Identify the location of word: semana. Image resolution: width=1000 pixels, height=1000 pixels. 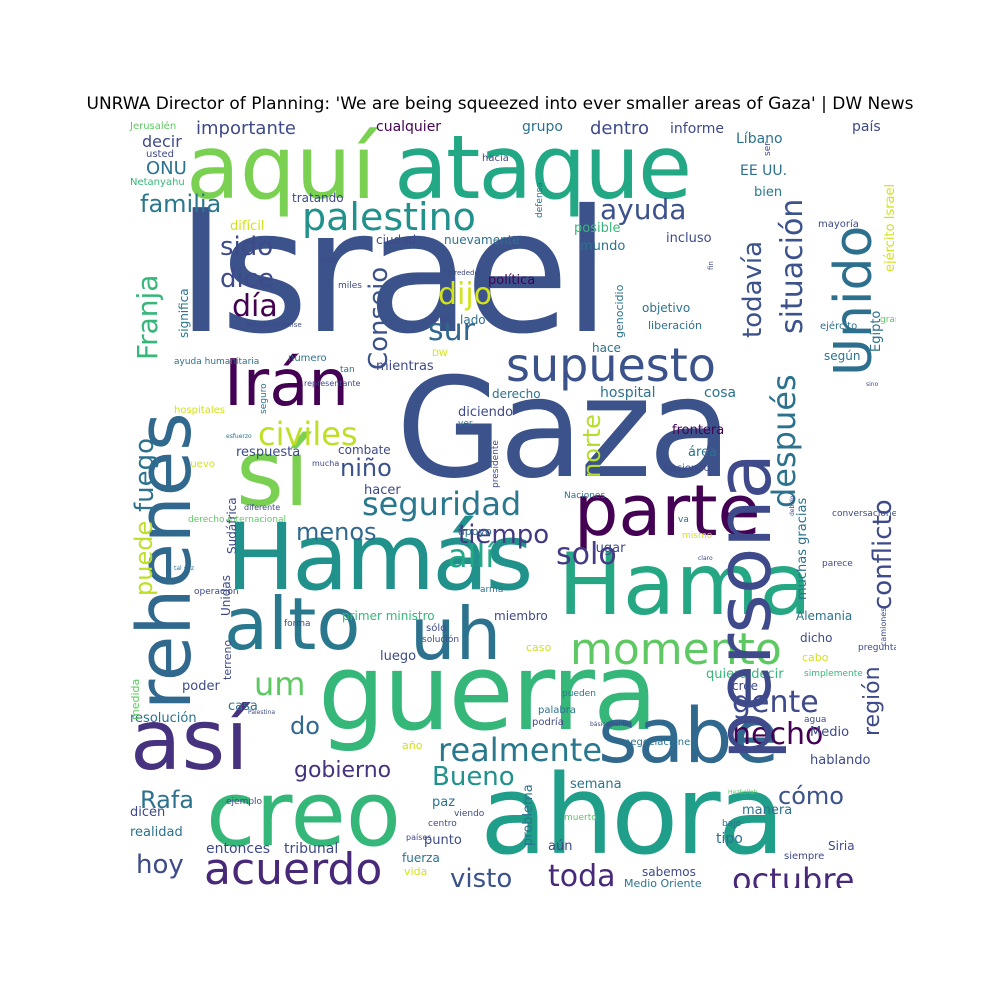
(596, 784).